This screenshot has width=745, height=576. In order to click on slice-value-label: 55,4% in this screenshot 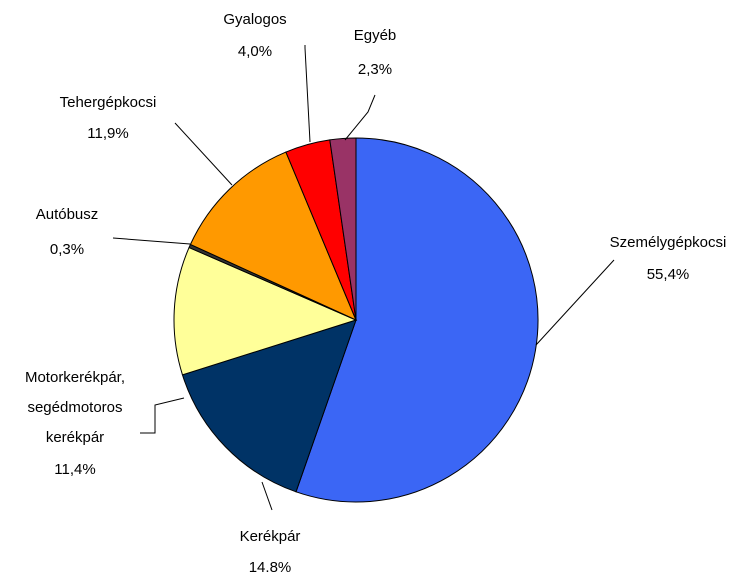, I will do `click(668, 274)`.